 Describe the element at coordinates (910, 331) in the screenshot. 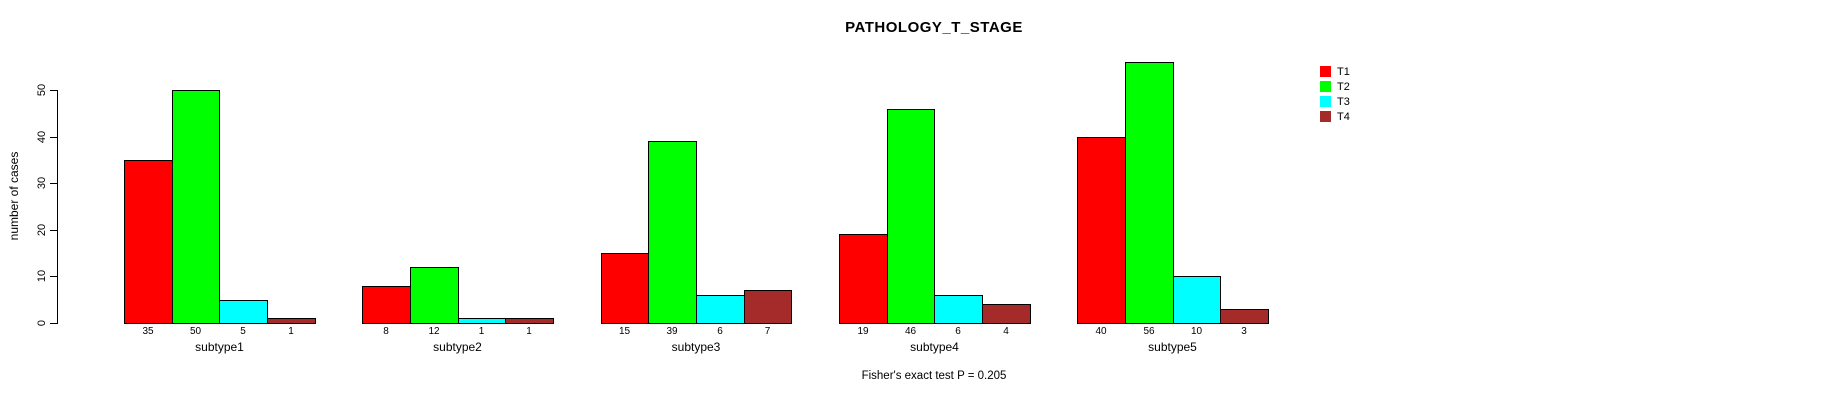

I see `bar-value-label: 46` at that location.